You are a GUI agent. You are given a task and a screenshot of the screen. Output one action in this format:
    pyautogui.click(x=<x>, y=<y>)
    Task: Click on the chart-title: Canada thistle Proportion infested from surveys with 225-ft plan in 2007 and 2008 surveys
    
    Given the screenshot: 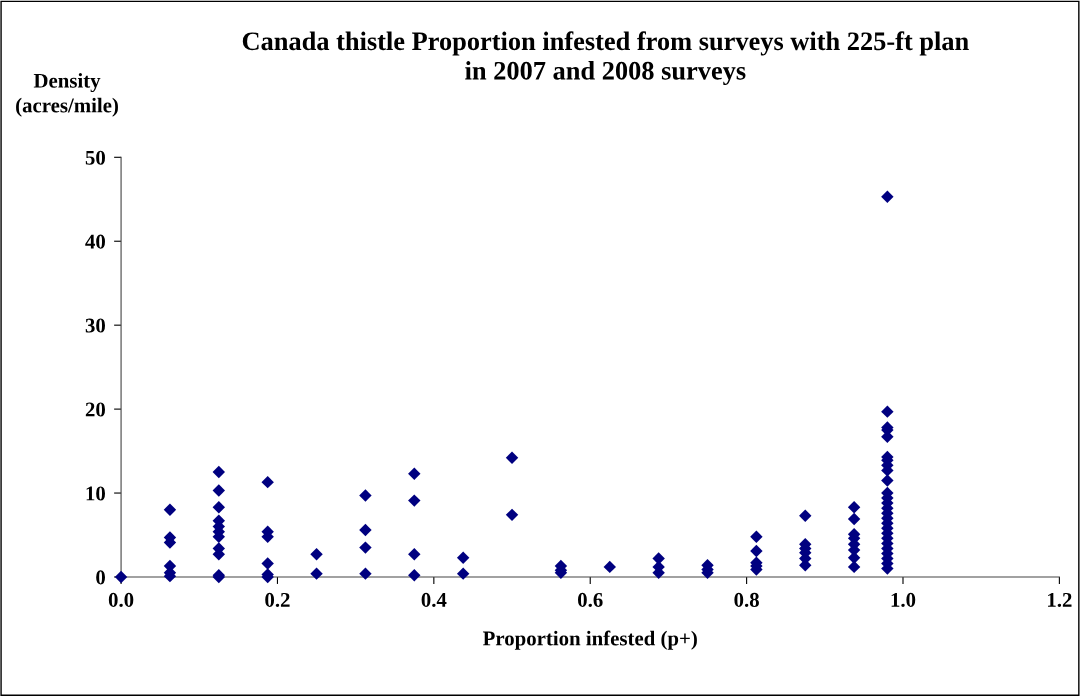 What is the action you would take?
    pyautogui.click(x=605, y=58)
    